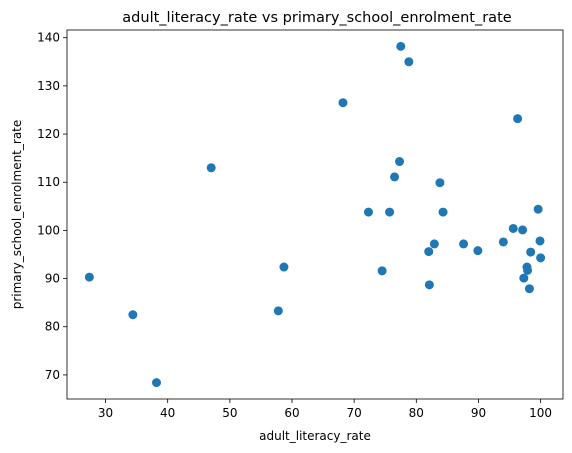 This screenshot has height=453, width=572. Describe the element at coordinates (229, 413) in the screenshot. I see `x-tick-label: 50` at that location.